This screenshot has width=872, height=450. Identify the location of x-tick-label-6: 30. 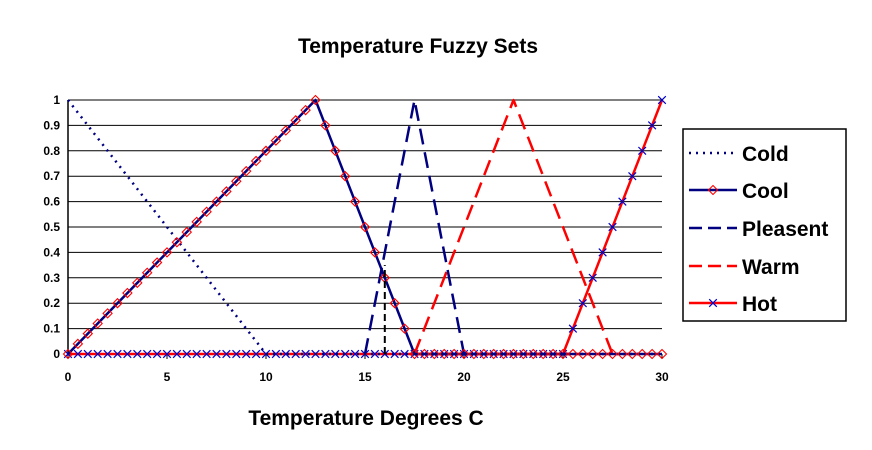
(662, 377).